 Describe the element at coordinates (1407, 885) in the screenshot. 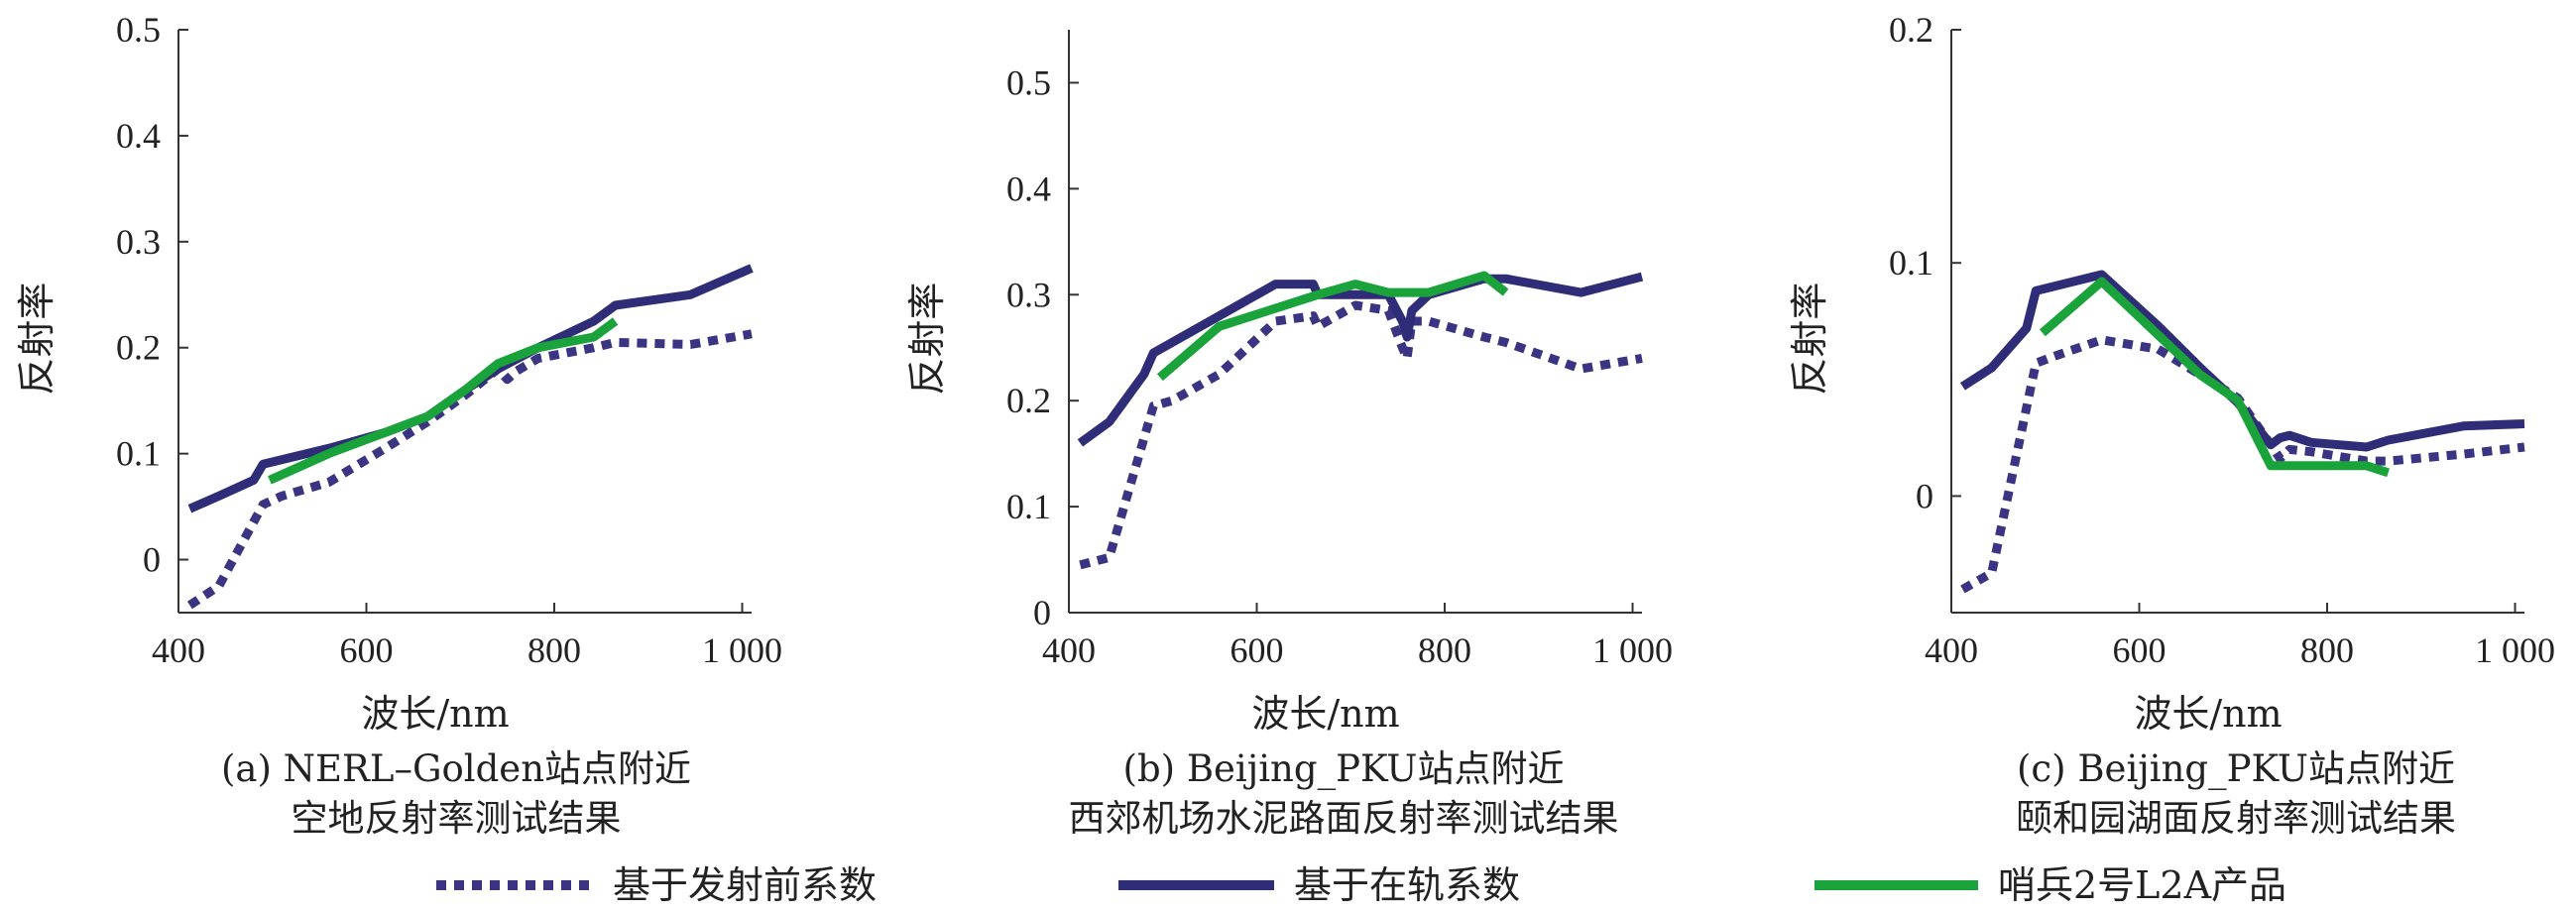

I see `legend-label-onorbit: 基于在轨系数` at that location.